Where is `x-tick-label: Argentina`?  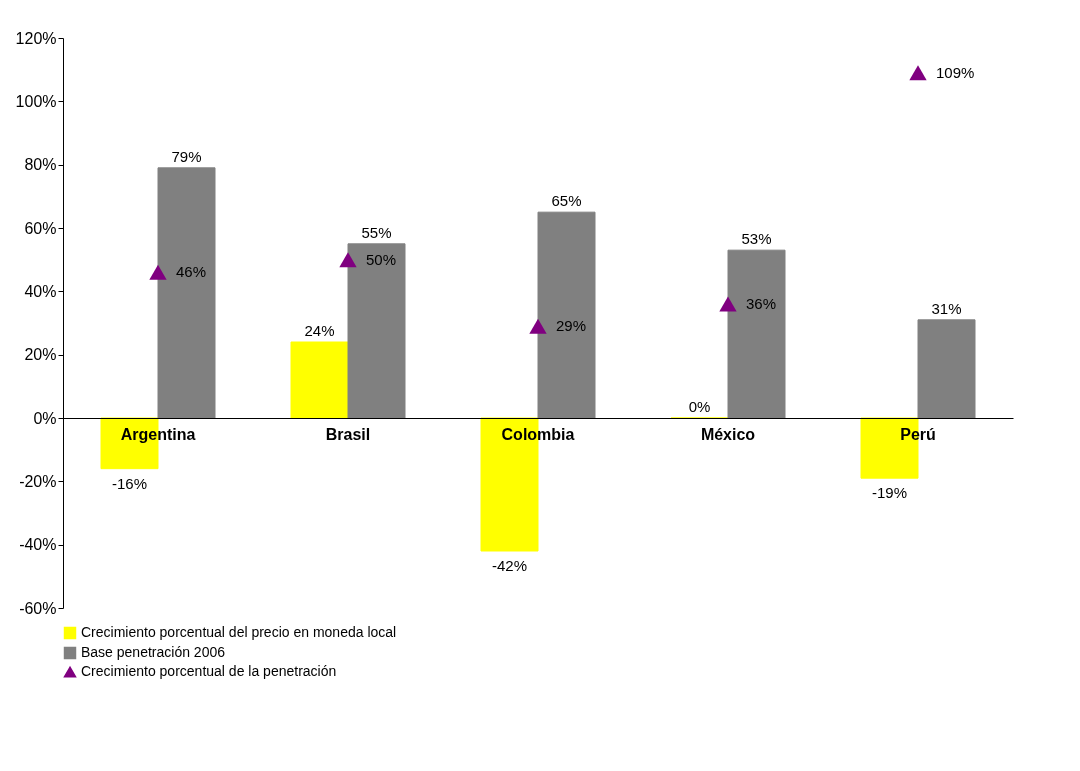
x-tick-label: Argentina is located at coordinates (158, 434).